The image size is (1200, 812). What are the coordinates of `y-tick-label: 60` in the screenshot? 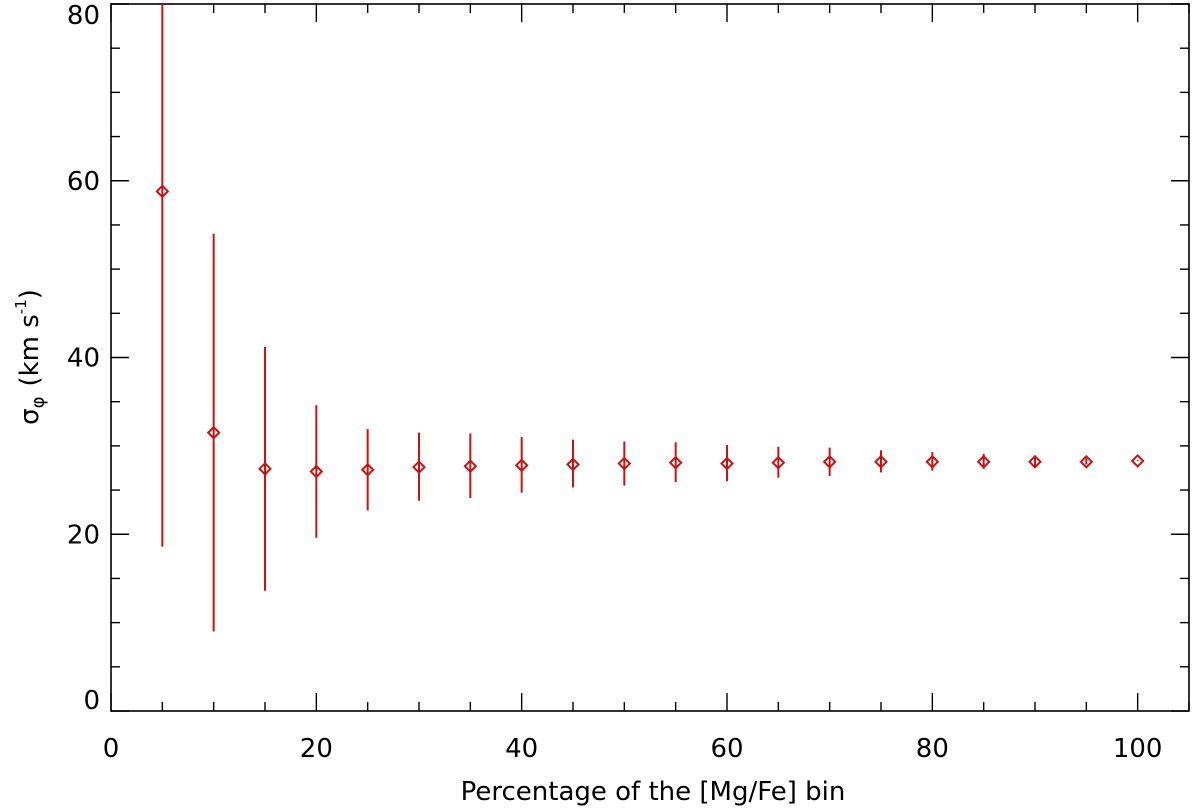 It's located at (83, 182).